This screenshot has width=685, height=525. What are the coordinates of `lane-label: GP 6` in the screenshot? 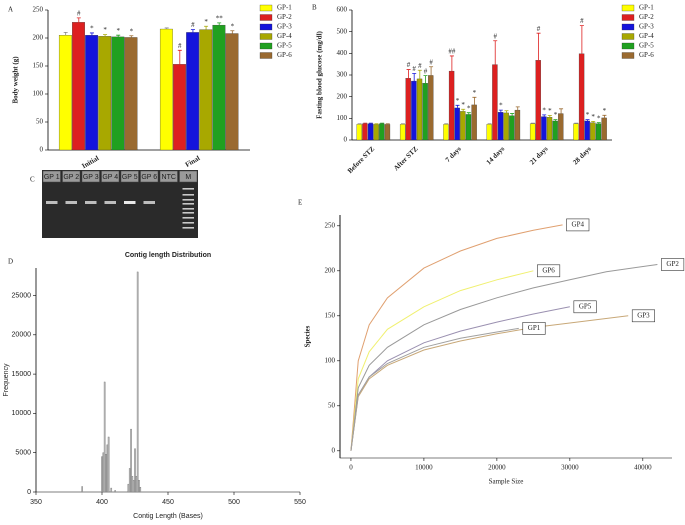 It's located at (149, 177).